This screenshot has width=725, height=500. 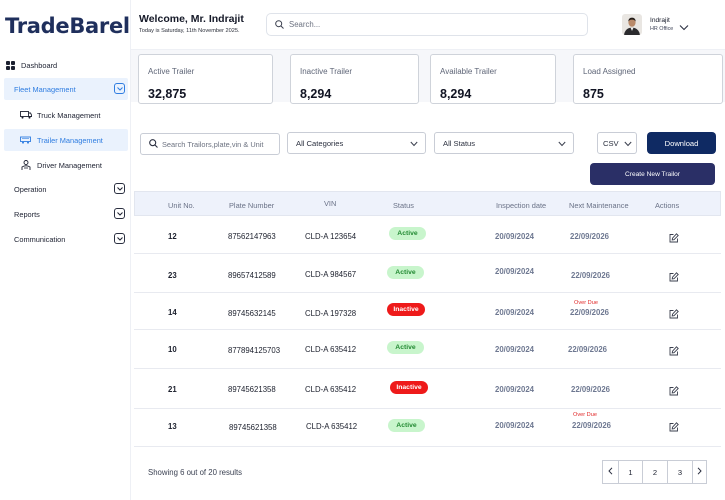 I want to click on pagination-page: 1, so click(x=630, y=472).